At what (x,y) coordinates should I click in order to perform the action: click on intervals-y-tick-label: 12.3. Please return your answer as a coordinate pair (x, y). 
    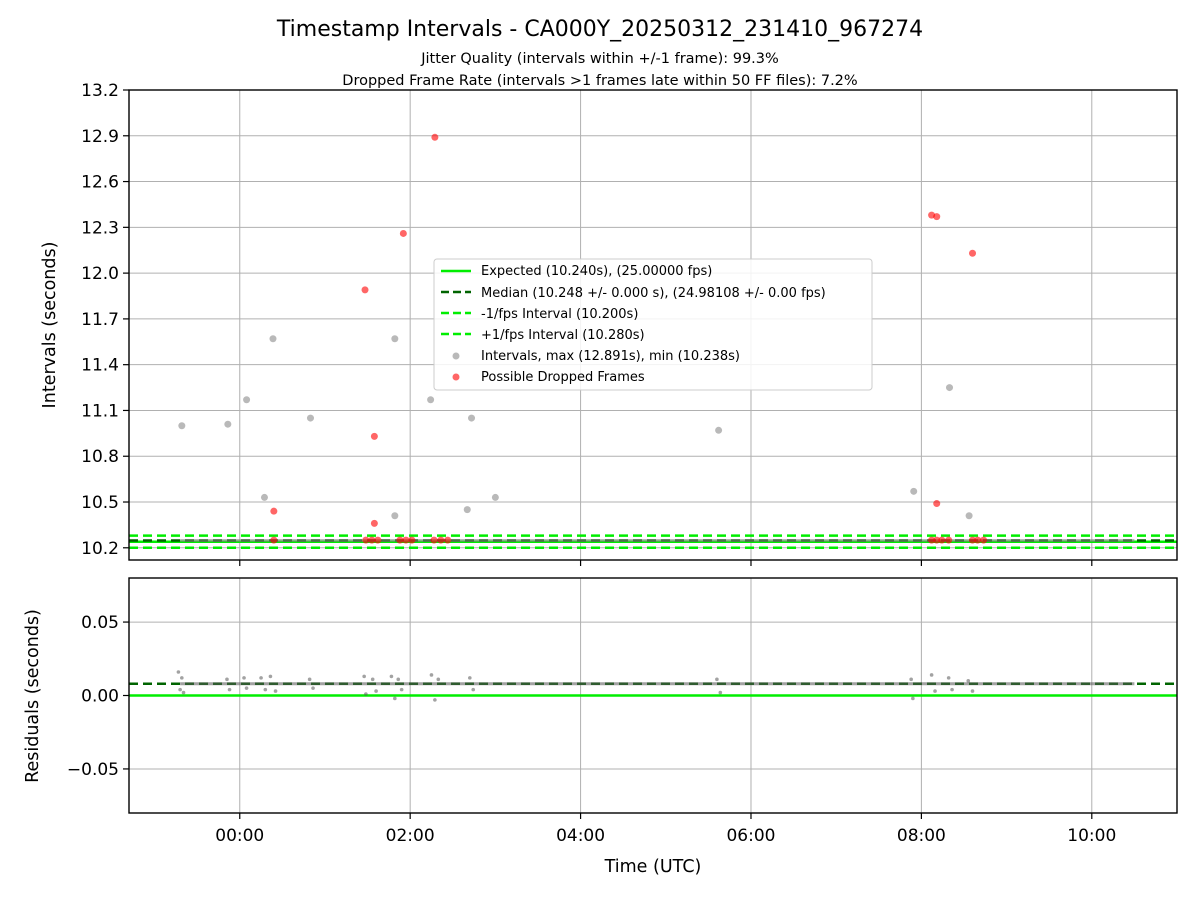
    Looking at the image, I should click on (100, 228).